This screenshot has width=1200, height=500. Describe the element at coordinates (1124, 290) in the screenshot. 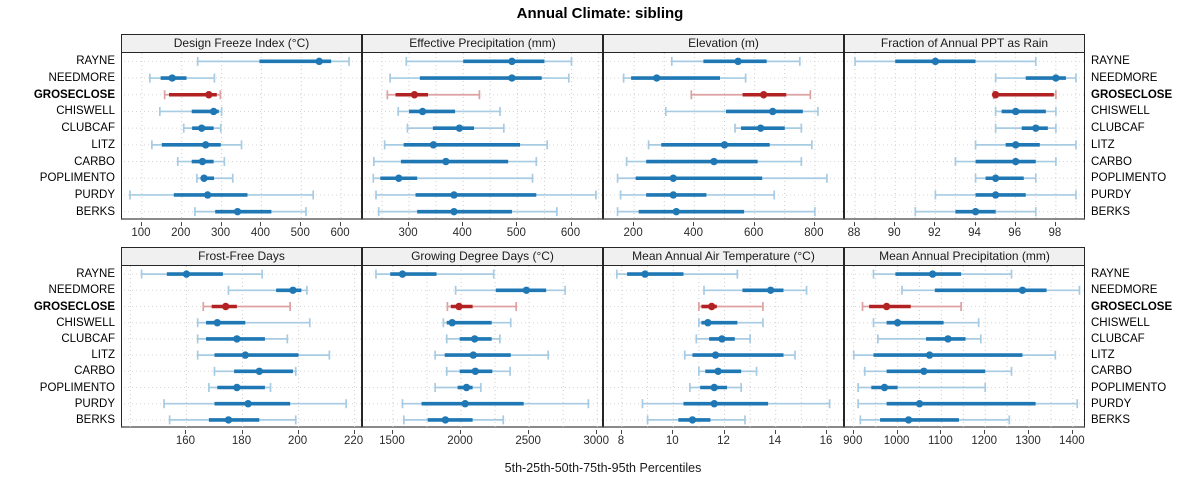

I see `site-label-right: NEEDMORE` at that location.